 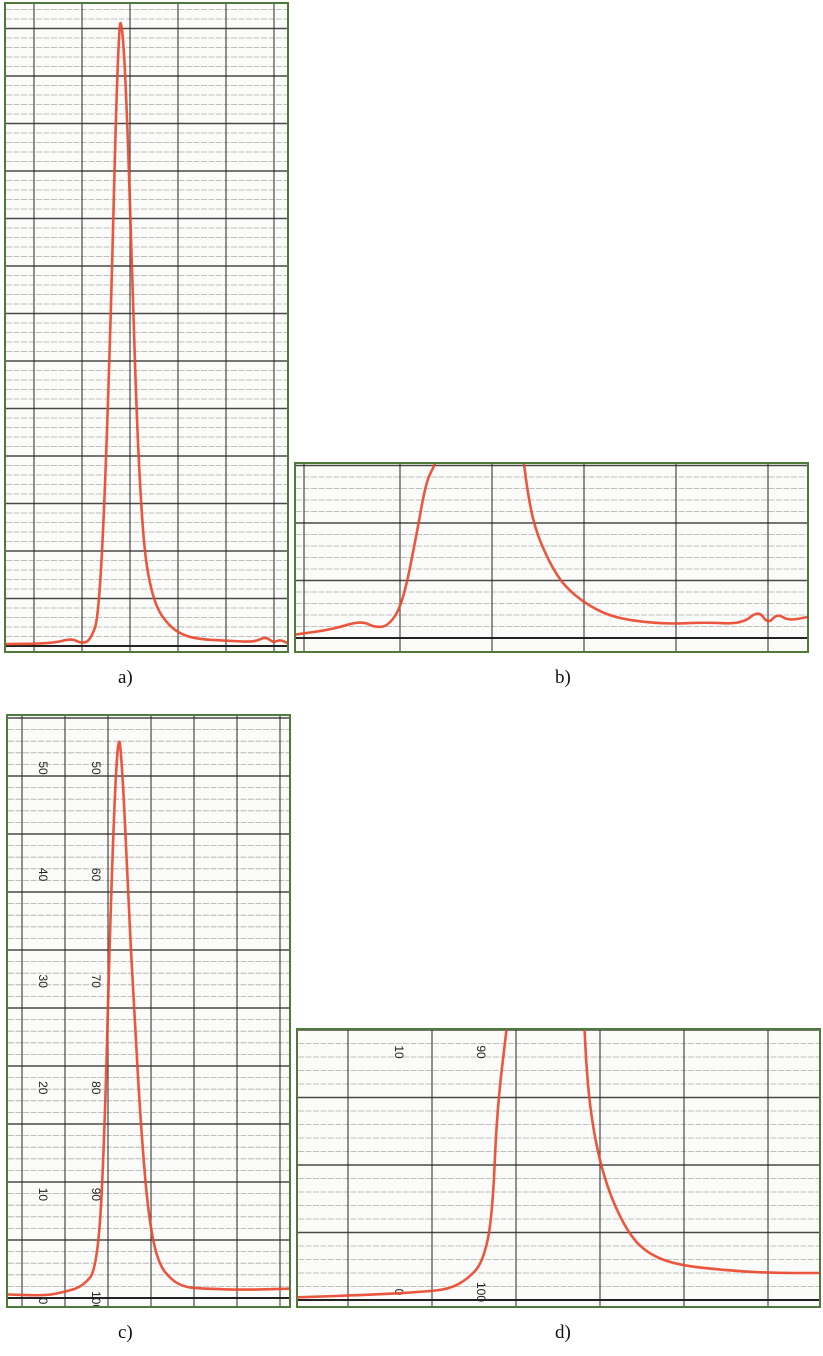 I want to click on tick-label-left: 50, so click(x=43, y=768).